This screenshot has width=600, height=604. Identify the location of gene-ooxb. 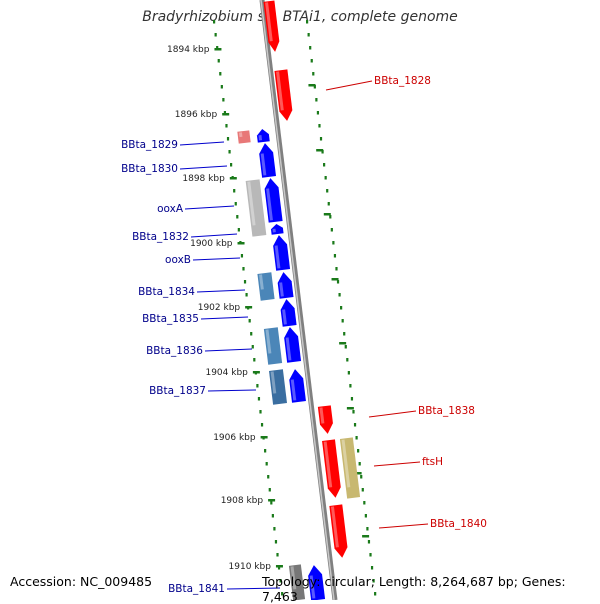
(282, 253).